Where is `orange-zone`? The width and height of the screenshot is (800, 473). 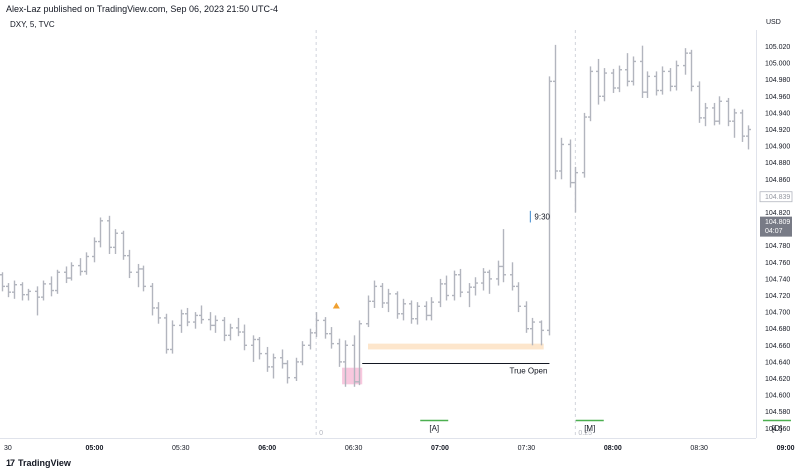 orange-zone is located at coordinates (456, 346).